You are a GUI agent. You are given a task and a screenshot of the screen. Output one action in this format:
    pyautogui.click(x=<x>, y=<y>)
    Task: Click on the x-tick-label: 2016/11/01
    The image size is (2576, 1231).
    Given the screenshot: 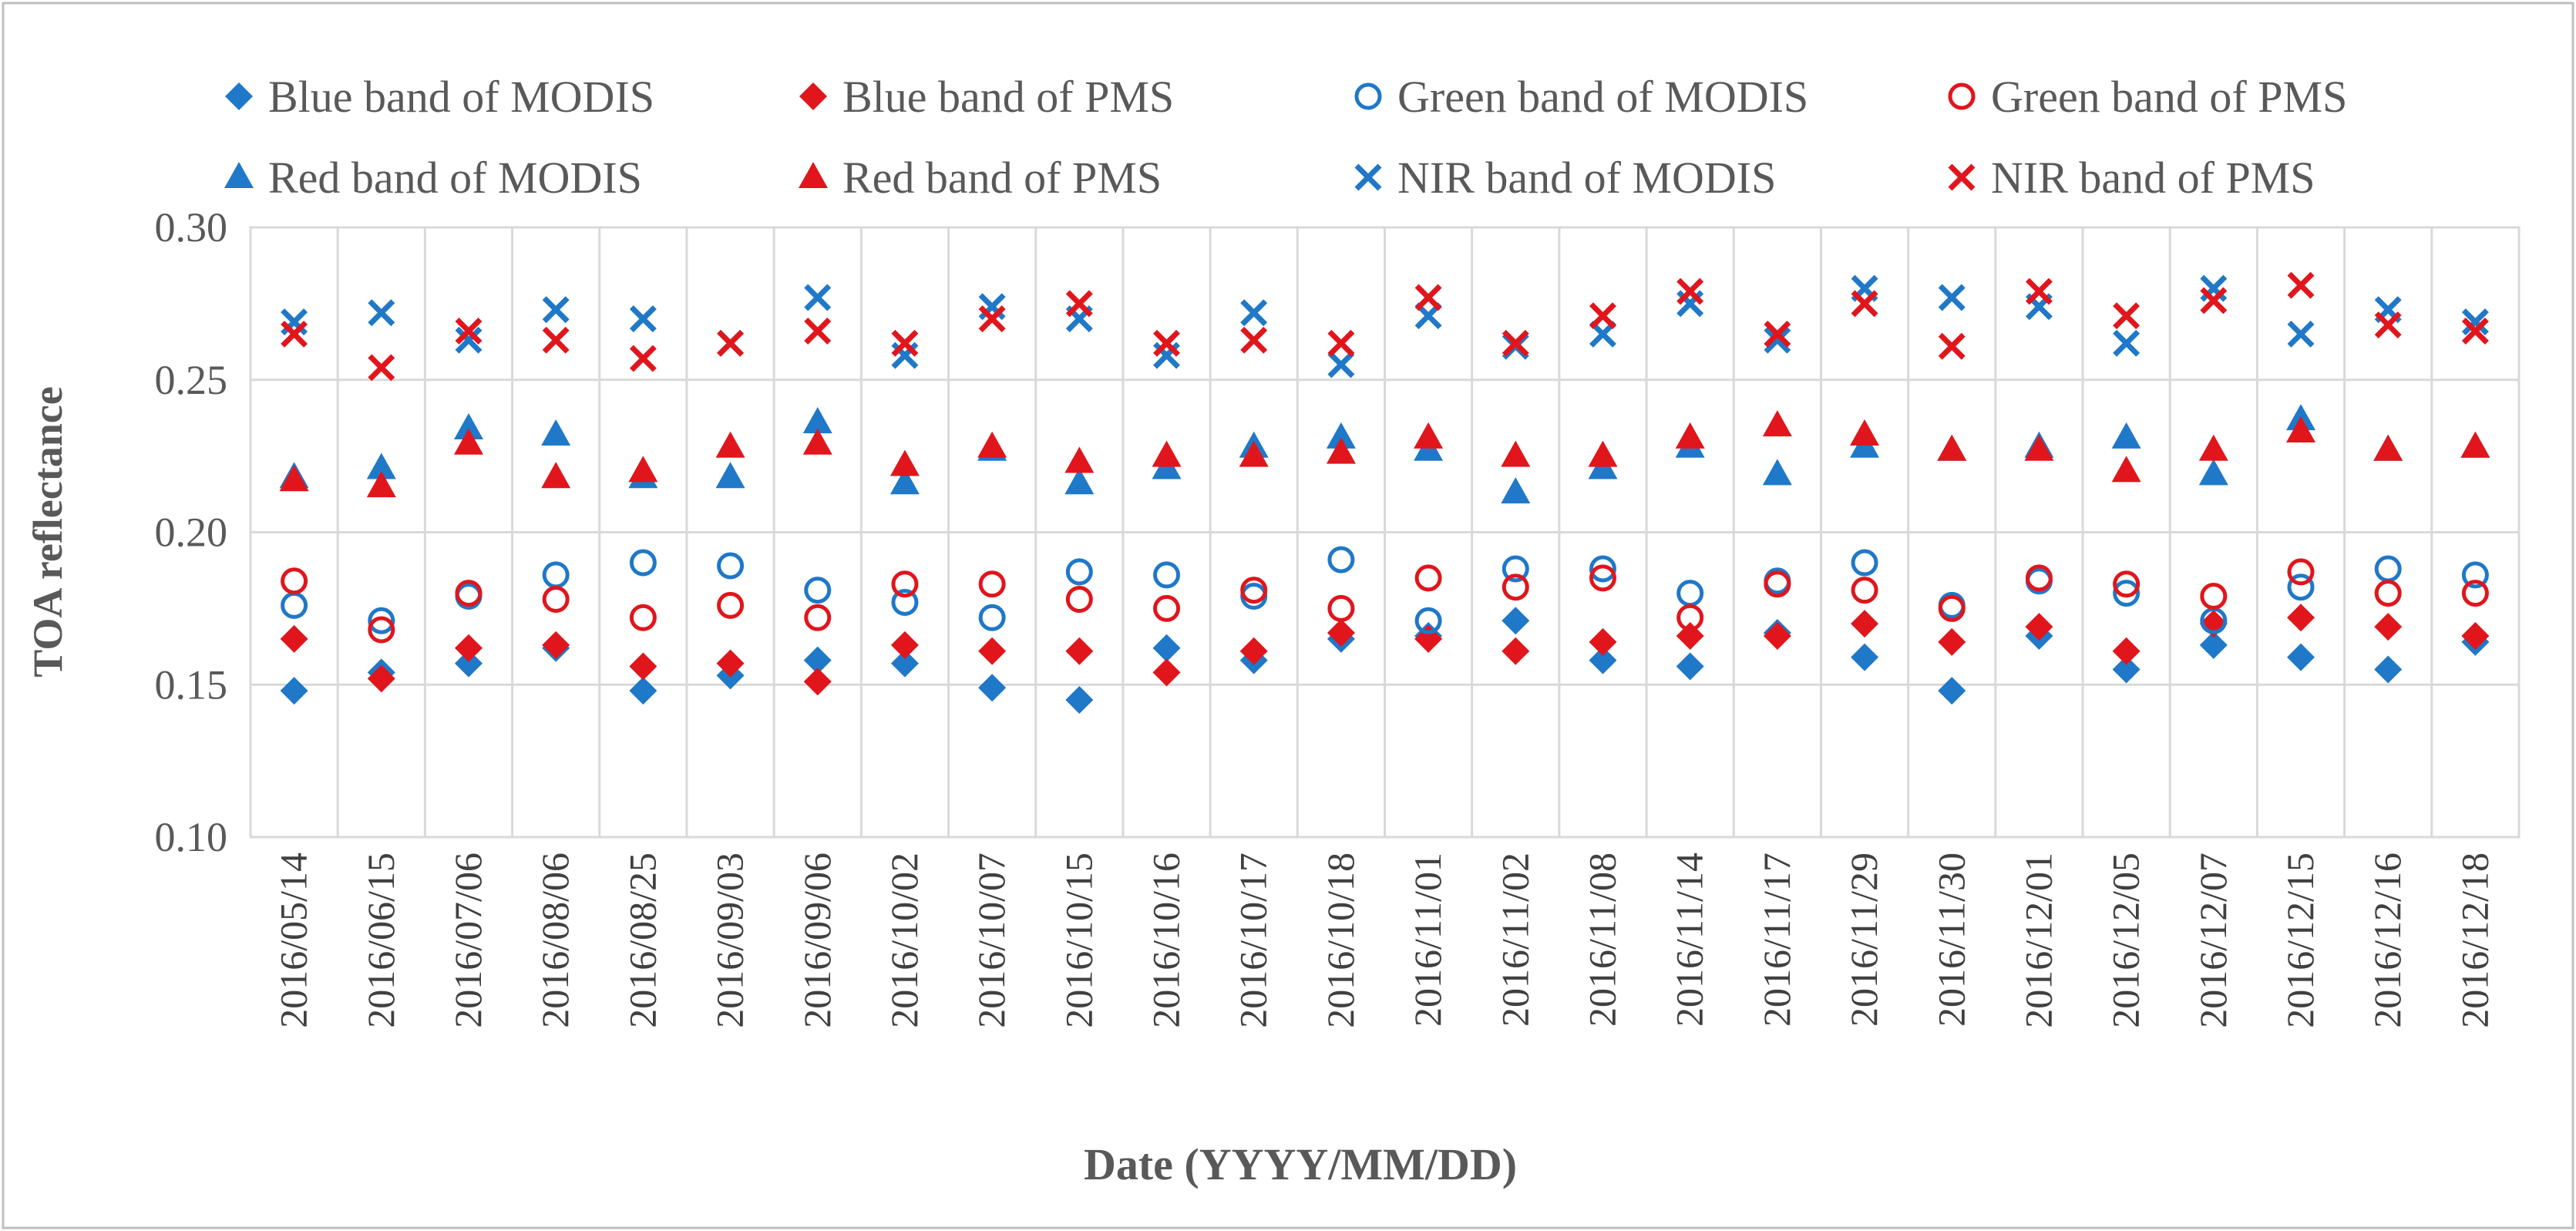 What is the action you would take?
    pyautogui.click(x=1427, y=940)
    